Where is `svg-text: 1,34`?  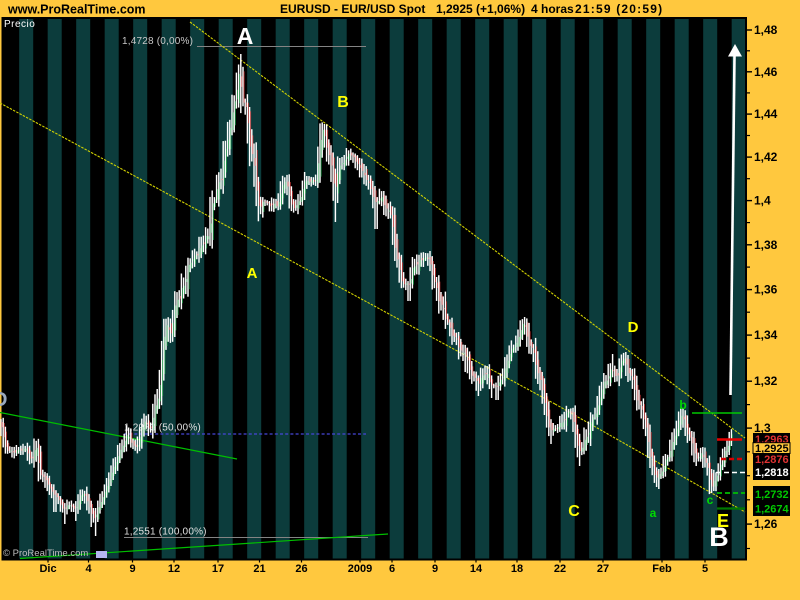
svg-text: 1,34 is located at coordinates (766, 335).